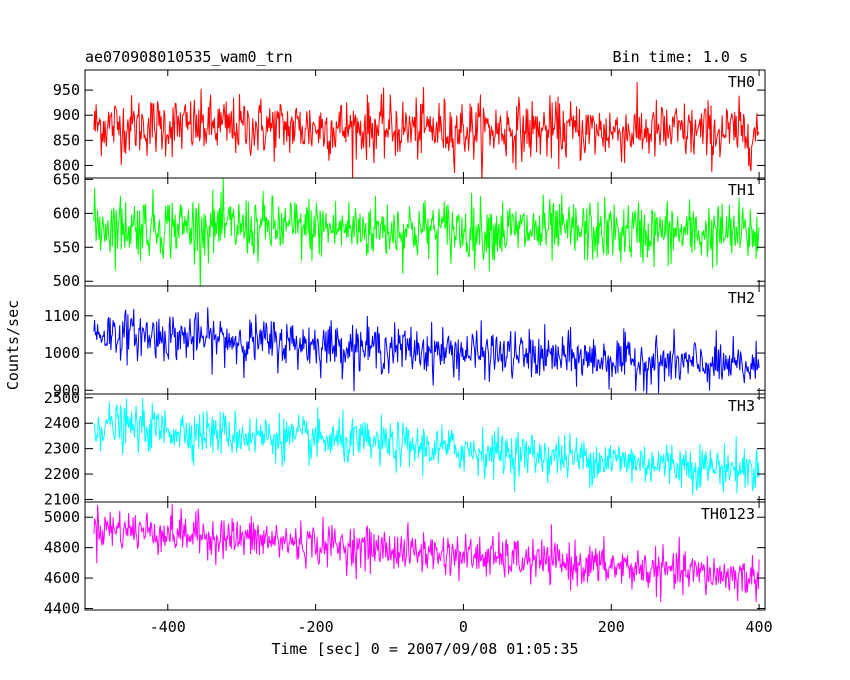 The width and height of the screenshot is (850, 680). Describe the element at coordinates (66, 213) in the screenshot. I see `y-tick-label: 600` at that location.